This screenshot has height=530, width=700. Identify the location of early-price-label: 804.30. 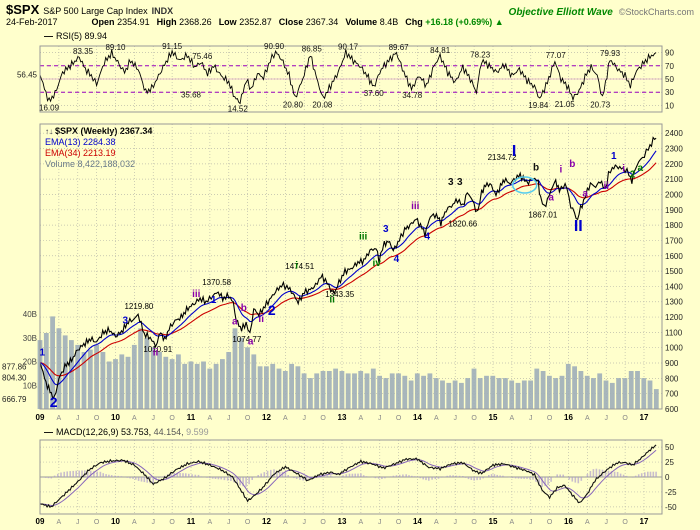
(14, 378).